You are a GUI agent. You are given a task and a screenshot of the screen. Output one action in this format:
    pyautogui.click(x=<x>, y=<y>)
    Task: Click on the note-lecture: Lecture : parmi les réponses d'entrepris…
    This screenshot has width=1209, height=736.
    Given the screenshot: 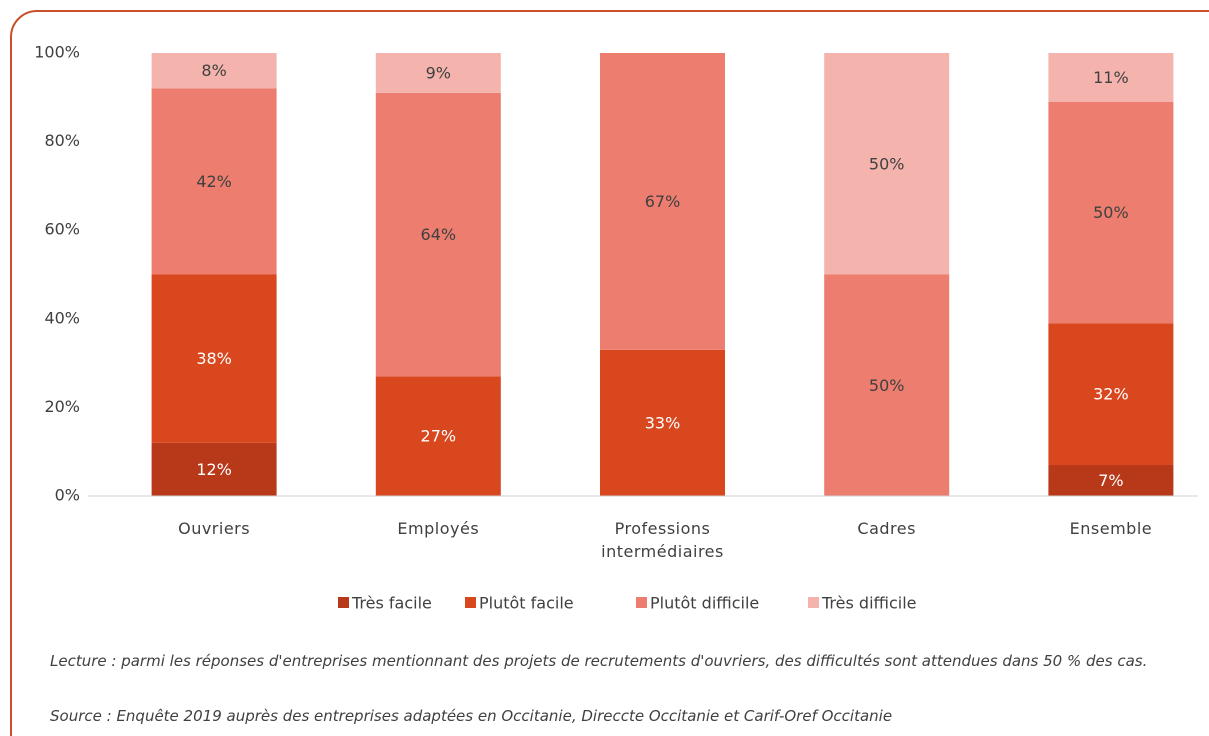 What is the action you would take?
    pyautogui.click(x=599, y=661)
    